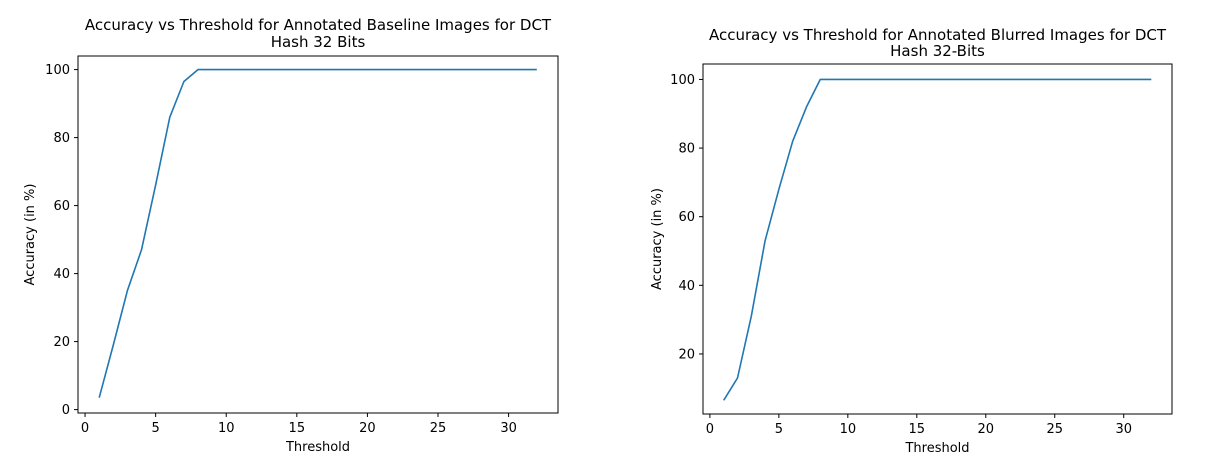  What do you see at coordinates (66, 410) in the screenshot?
I see `y-tick-label: 0` at bounding box center [66, 410].